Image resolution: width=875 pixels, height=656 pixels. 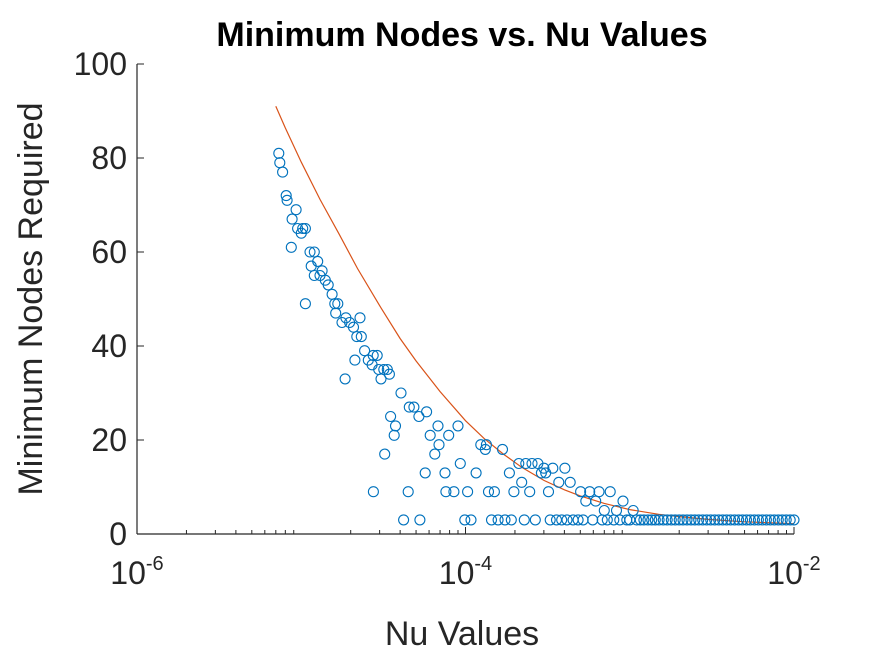 I want to click on x-axis-label: Nu Values, so click(x=462, y=634).